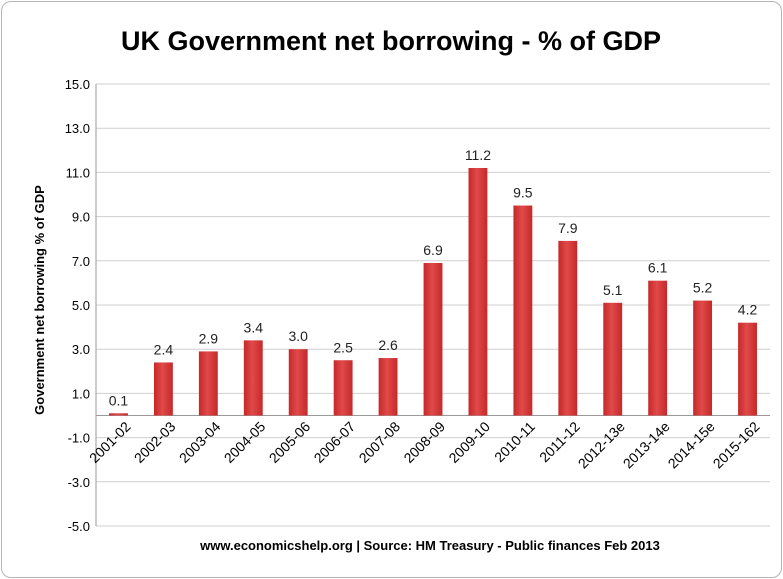 The image size is (783, 579). Describe the element at coordinates (245, 442) in the screenshot. I see `x-tick-label: 2004-05` at that location.